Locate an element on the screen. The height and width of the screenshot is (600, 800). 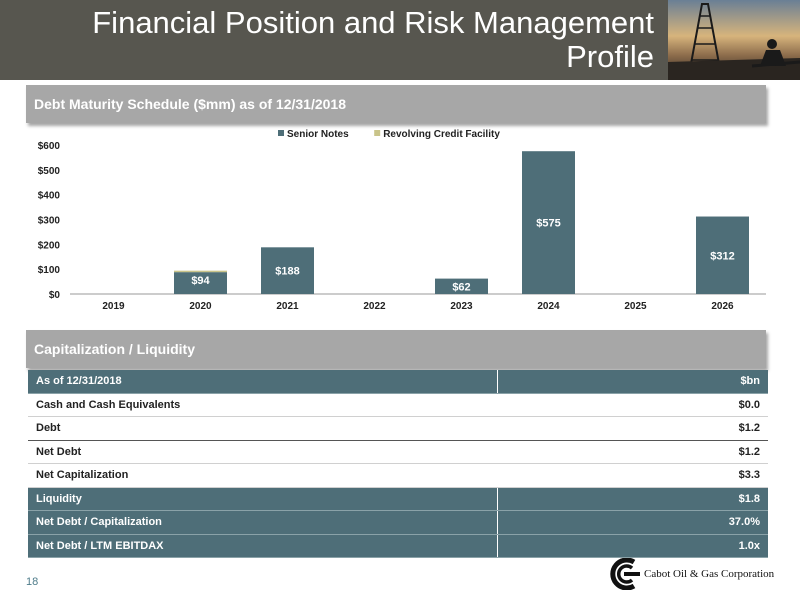
legend-label: Revolving Credit Facility is located at coordinates (441, 134).